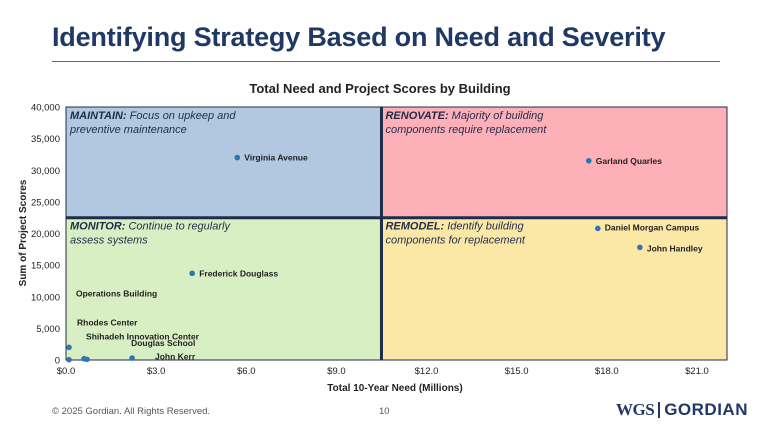 This screenshot has width=767, height=431. Describe the element at coordinates (45, 139) in the screenshot. I see `y-tick-label: 35,000` at that location.